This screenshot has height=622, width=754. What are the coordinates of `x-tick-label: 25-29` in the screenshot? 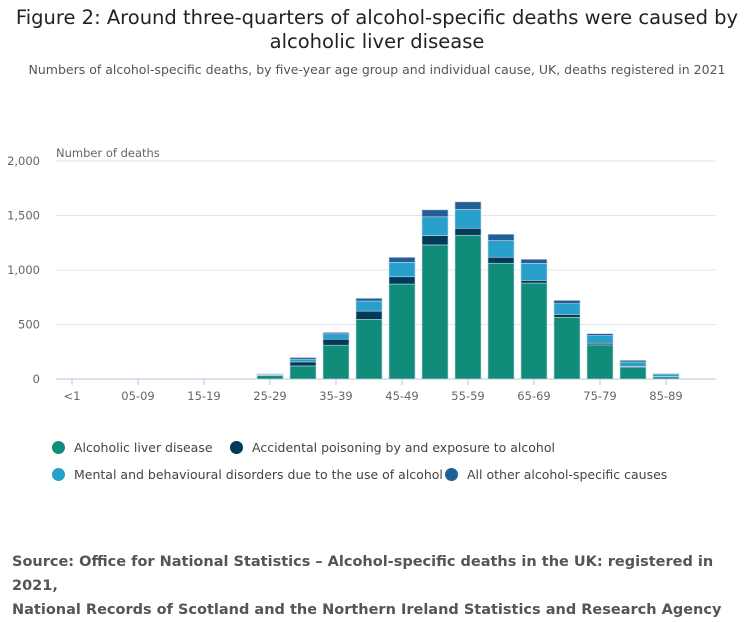 It's located at (269, 396).